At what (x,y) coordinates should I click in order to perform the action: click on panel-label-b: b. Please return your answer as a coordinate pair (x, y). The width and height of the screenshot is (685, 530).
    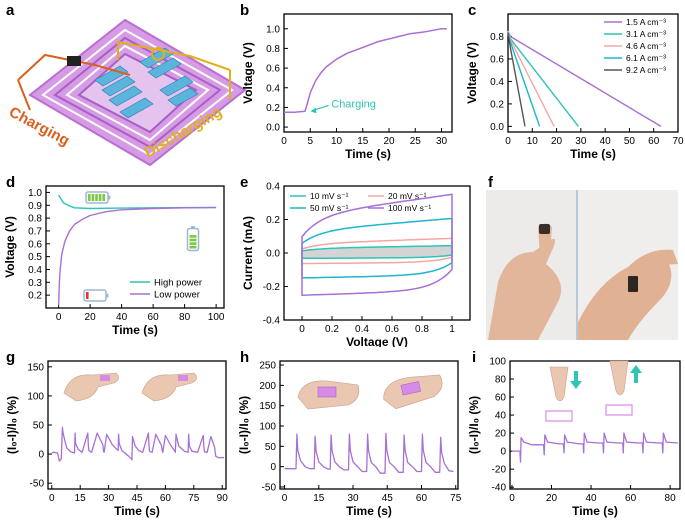
    Looking at the image, I should click on (245, 10).